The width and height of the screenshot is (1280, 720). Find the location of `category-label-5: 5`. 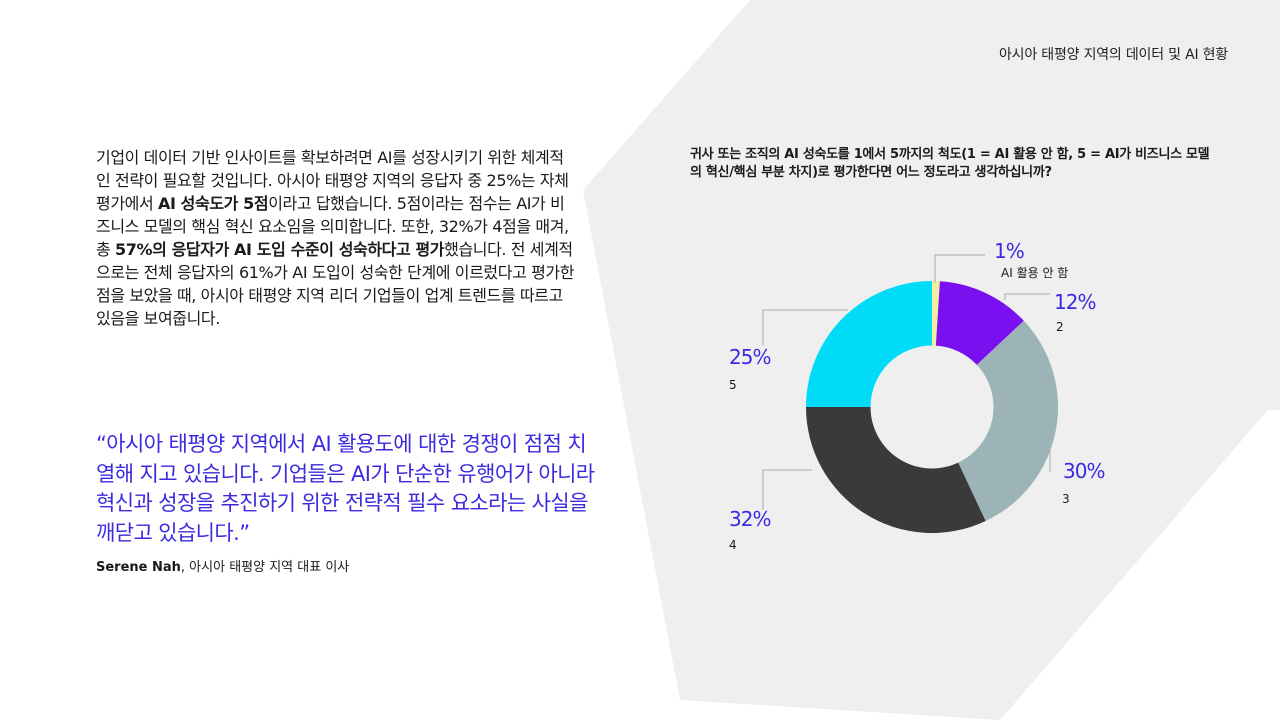

category-label-5: 5 is located at coordinates (733, 385).